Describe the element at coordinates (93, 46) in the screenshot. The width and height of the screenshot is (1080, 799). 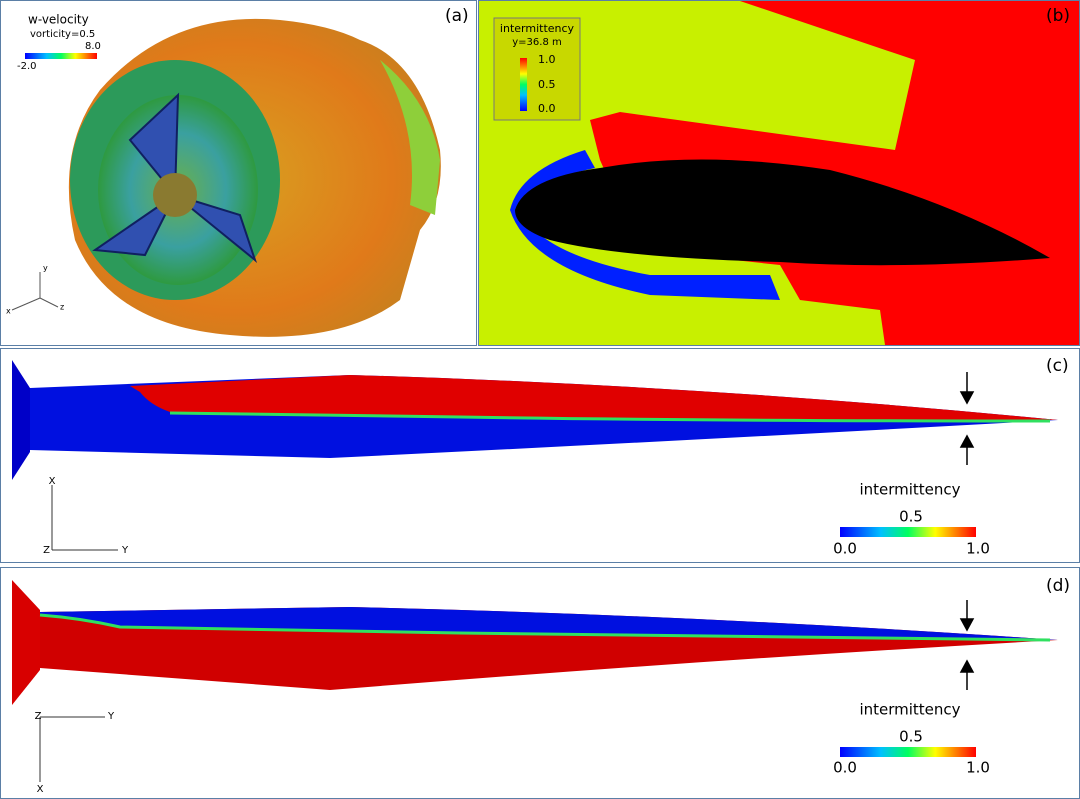
I see `colorbar-max: 8.0` at that location.